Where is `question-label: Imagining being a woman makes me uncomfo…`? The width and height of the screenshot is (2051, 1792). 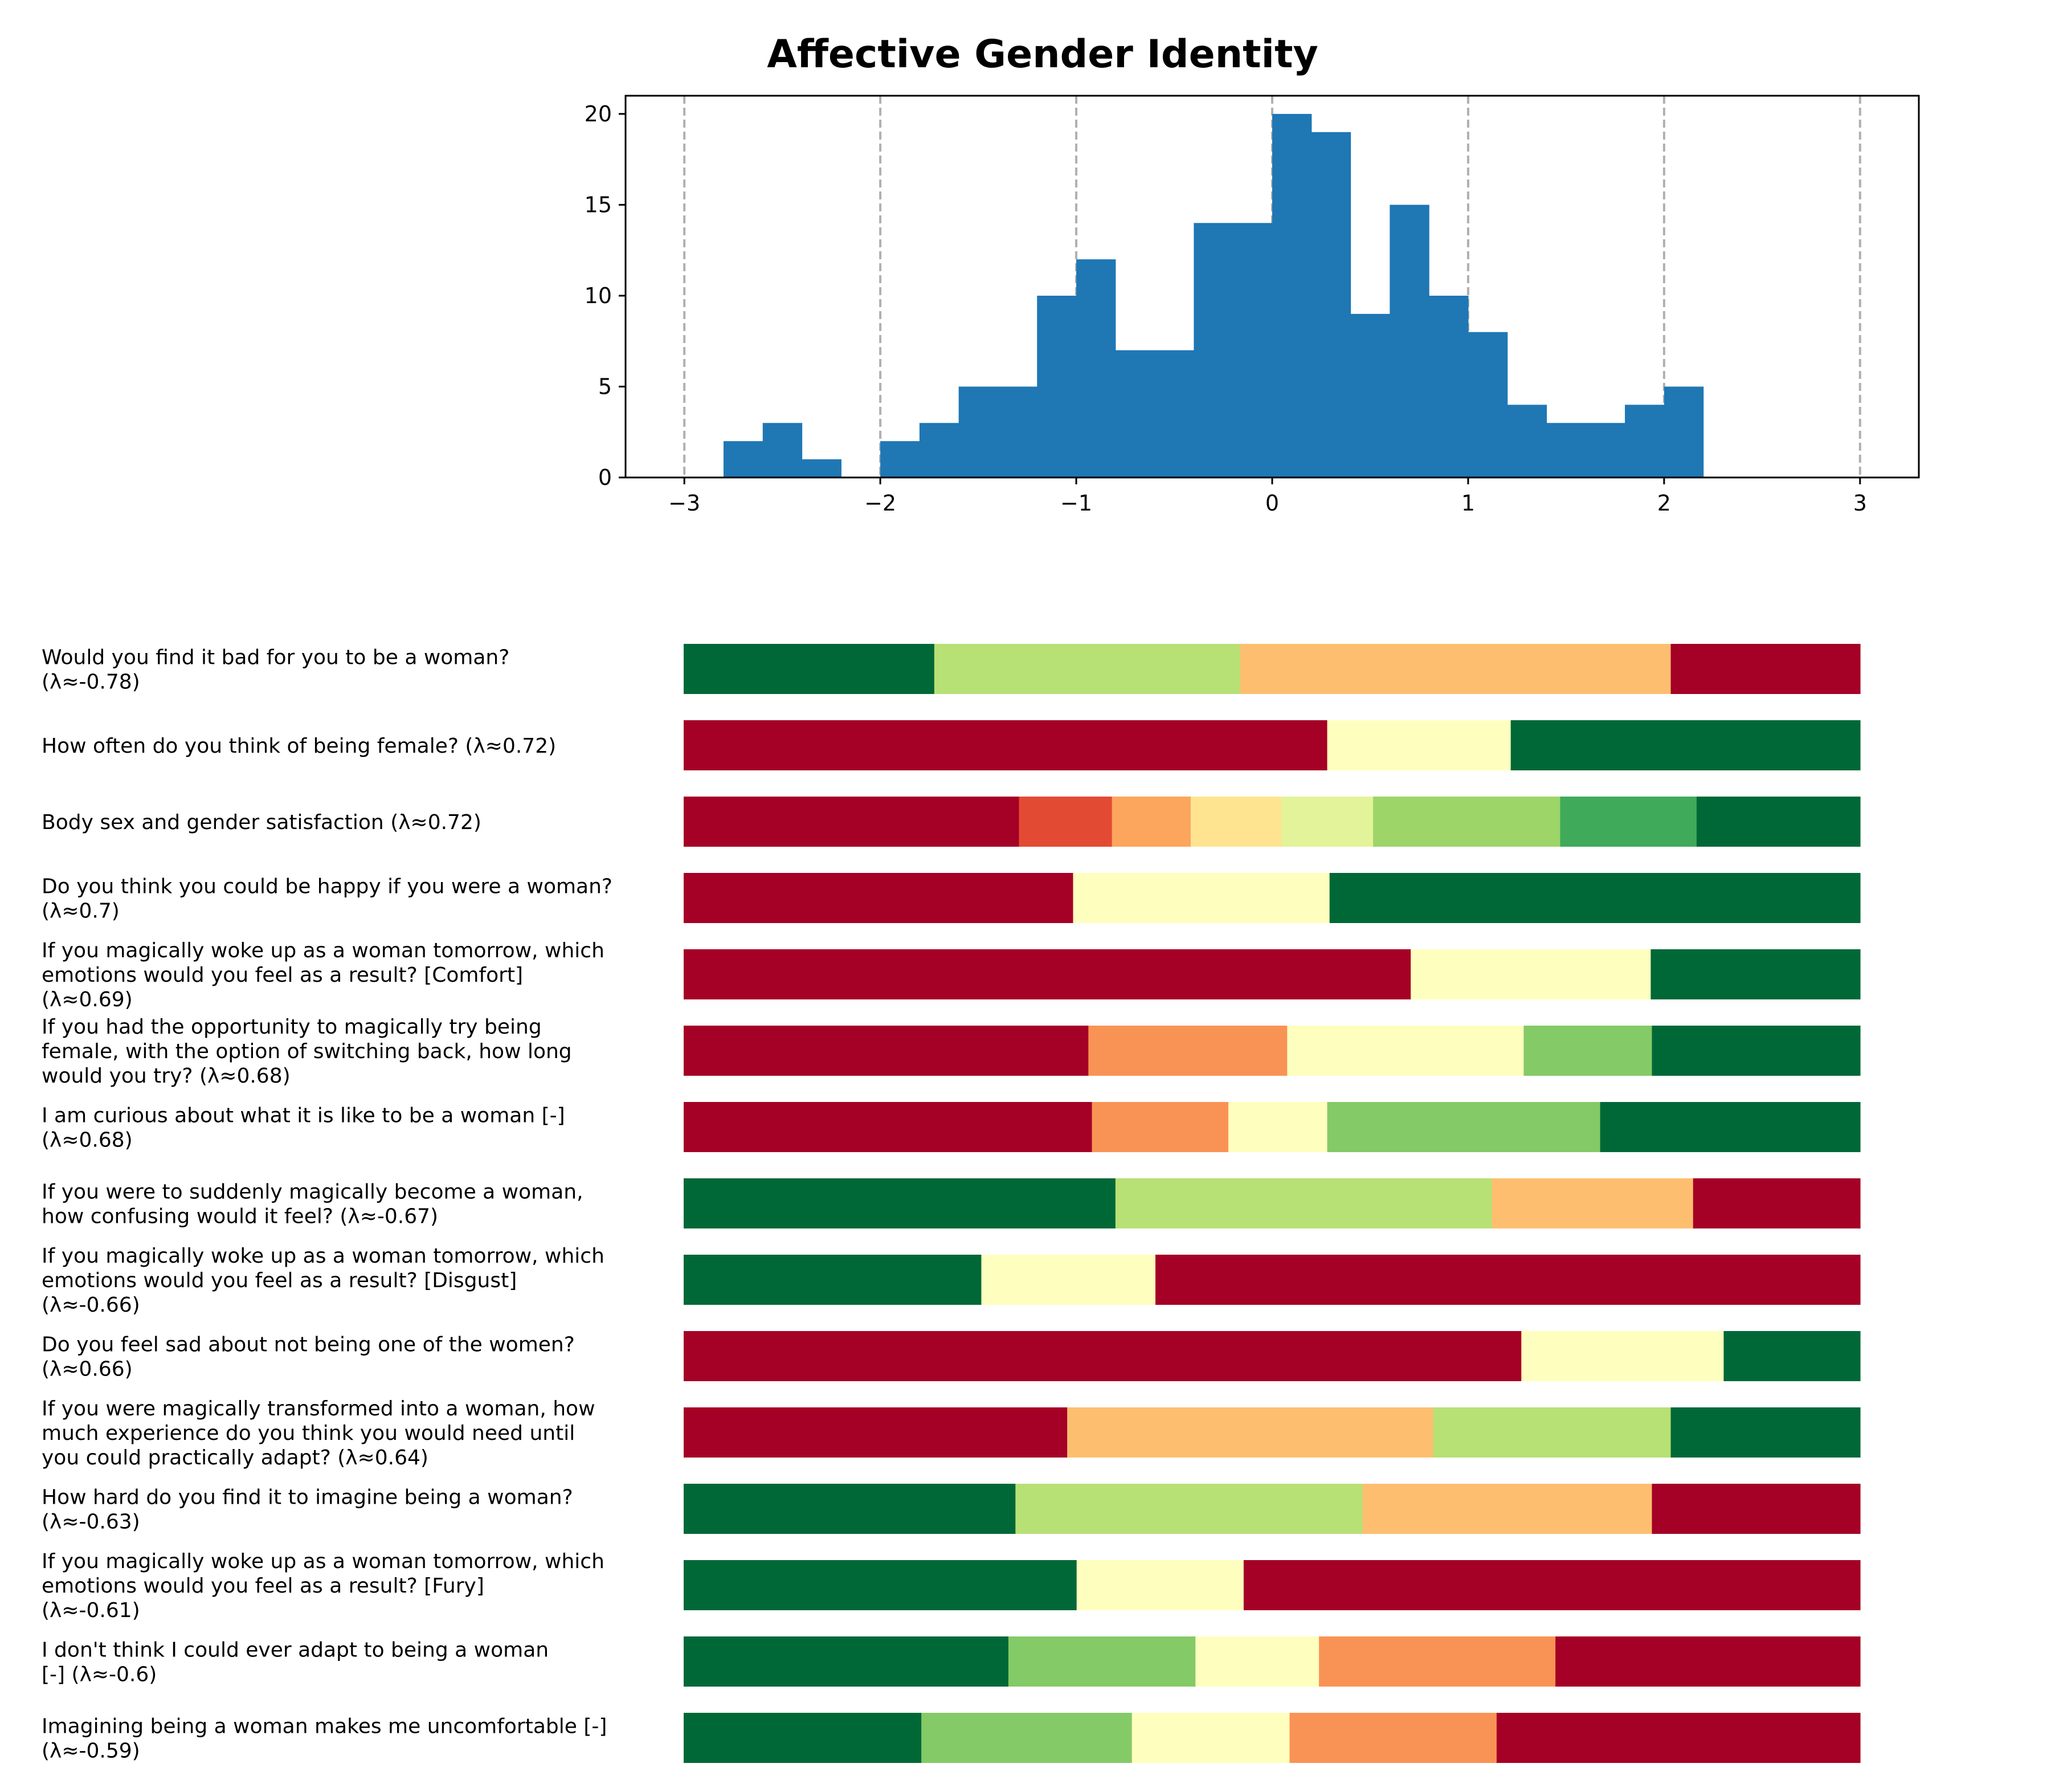 question-label: Imagining being a woman makes me uncomfo… is located at coordinates (324, 1739).